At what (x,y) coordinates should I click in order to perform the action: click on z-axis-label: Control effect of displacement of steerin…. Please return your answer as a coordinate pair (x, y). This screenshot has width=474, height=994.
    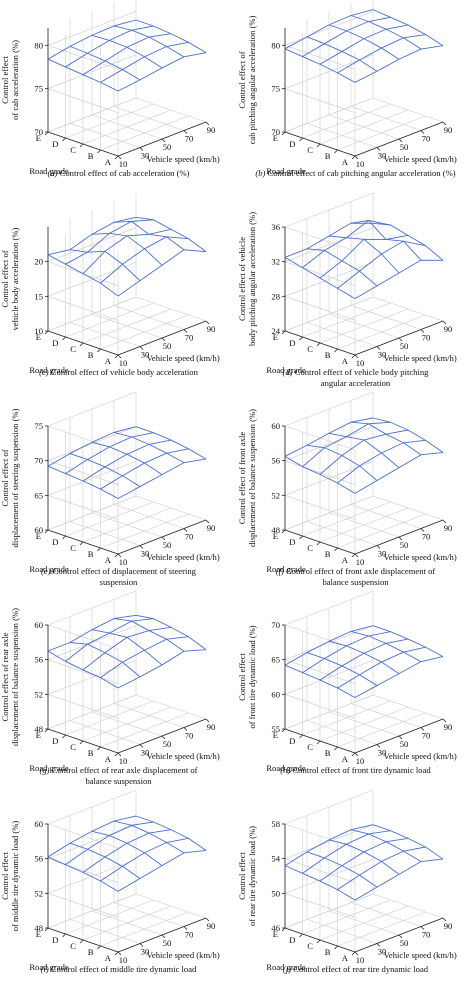
    Looking at the image, I should click on (10, 477).